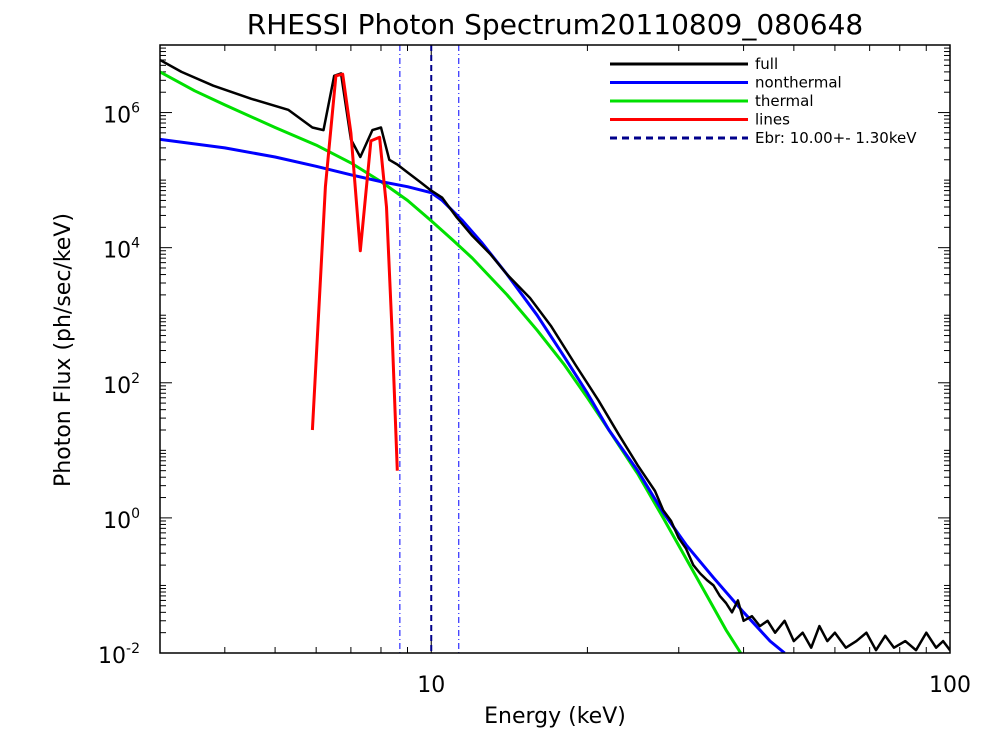 This screenshot has width=1000, height=750. What do you see at coordinates (121, 520) in the screenshot?
I see `y-tick-label: 10⁰` at bounding box center [121, 520].